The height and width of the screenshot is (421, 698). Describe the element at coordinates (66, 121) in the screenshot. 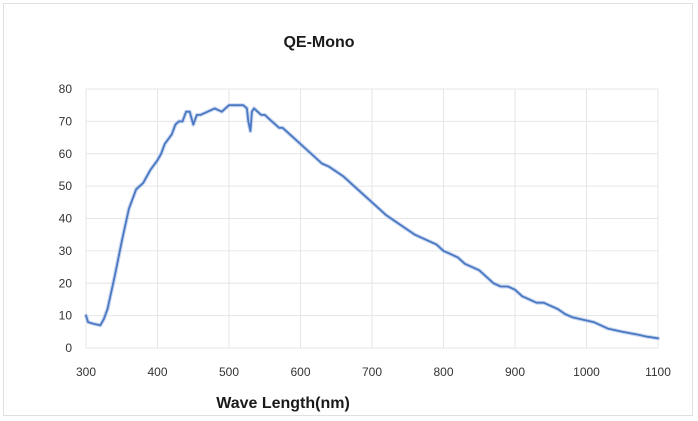

I see `y-tick-label: 70` at that location.